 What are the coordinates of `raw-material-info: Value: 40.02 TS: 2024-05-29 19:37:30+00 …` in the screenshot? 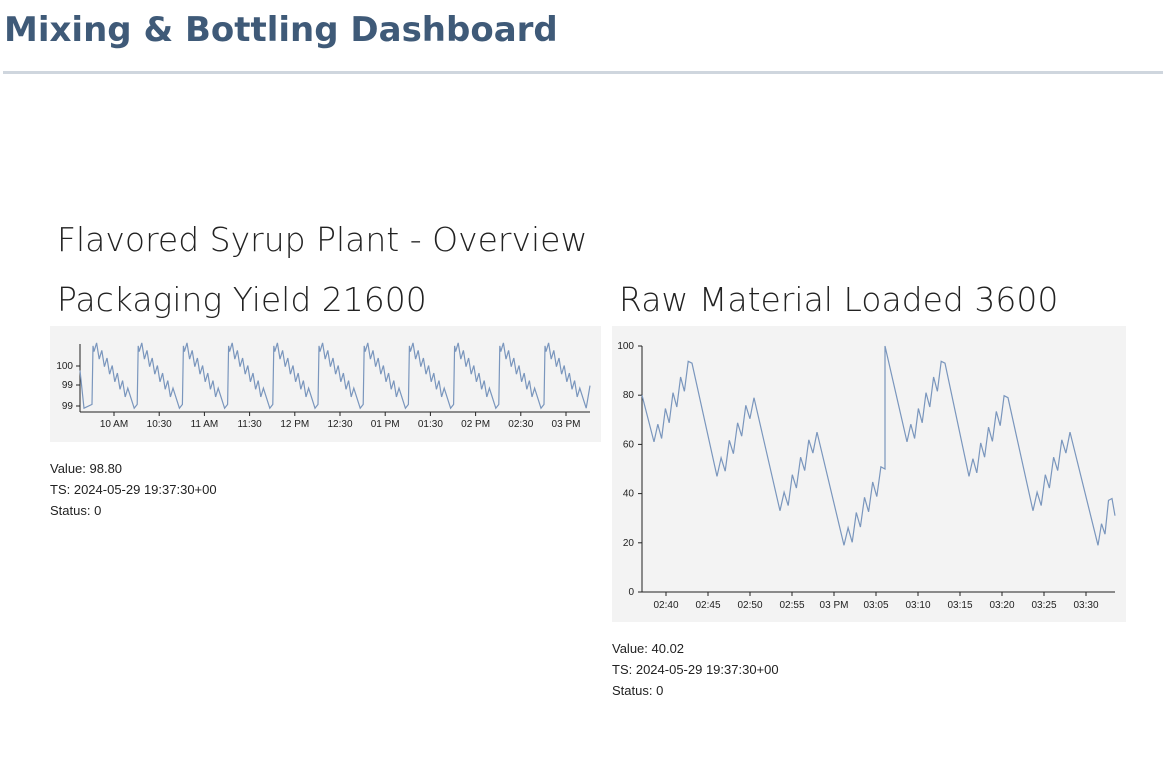 It's located at (695, 669).